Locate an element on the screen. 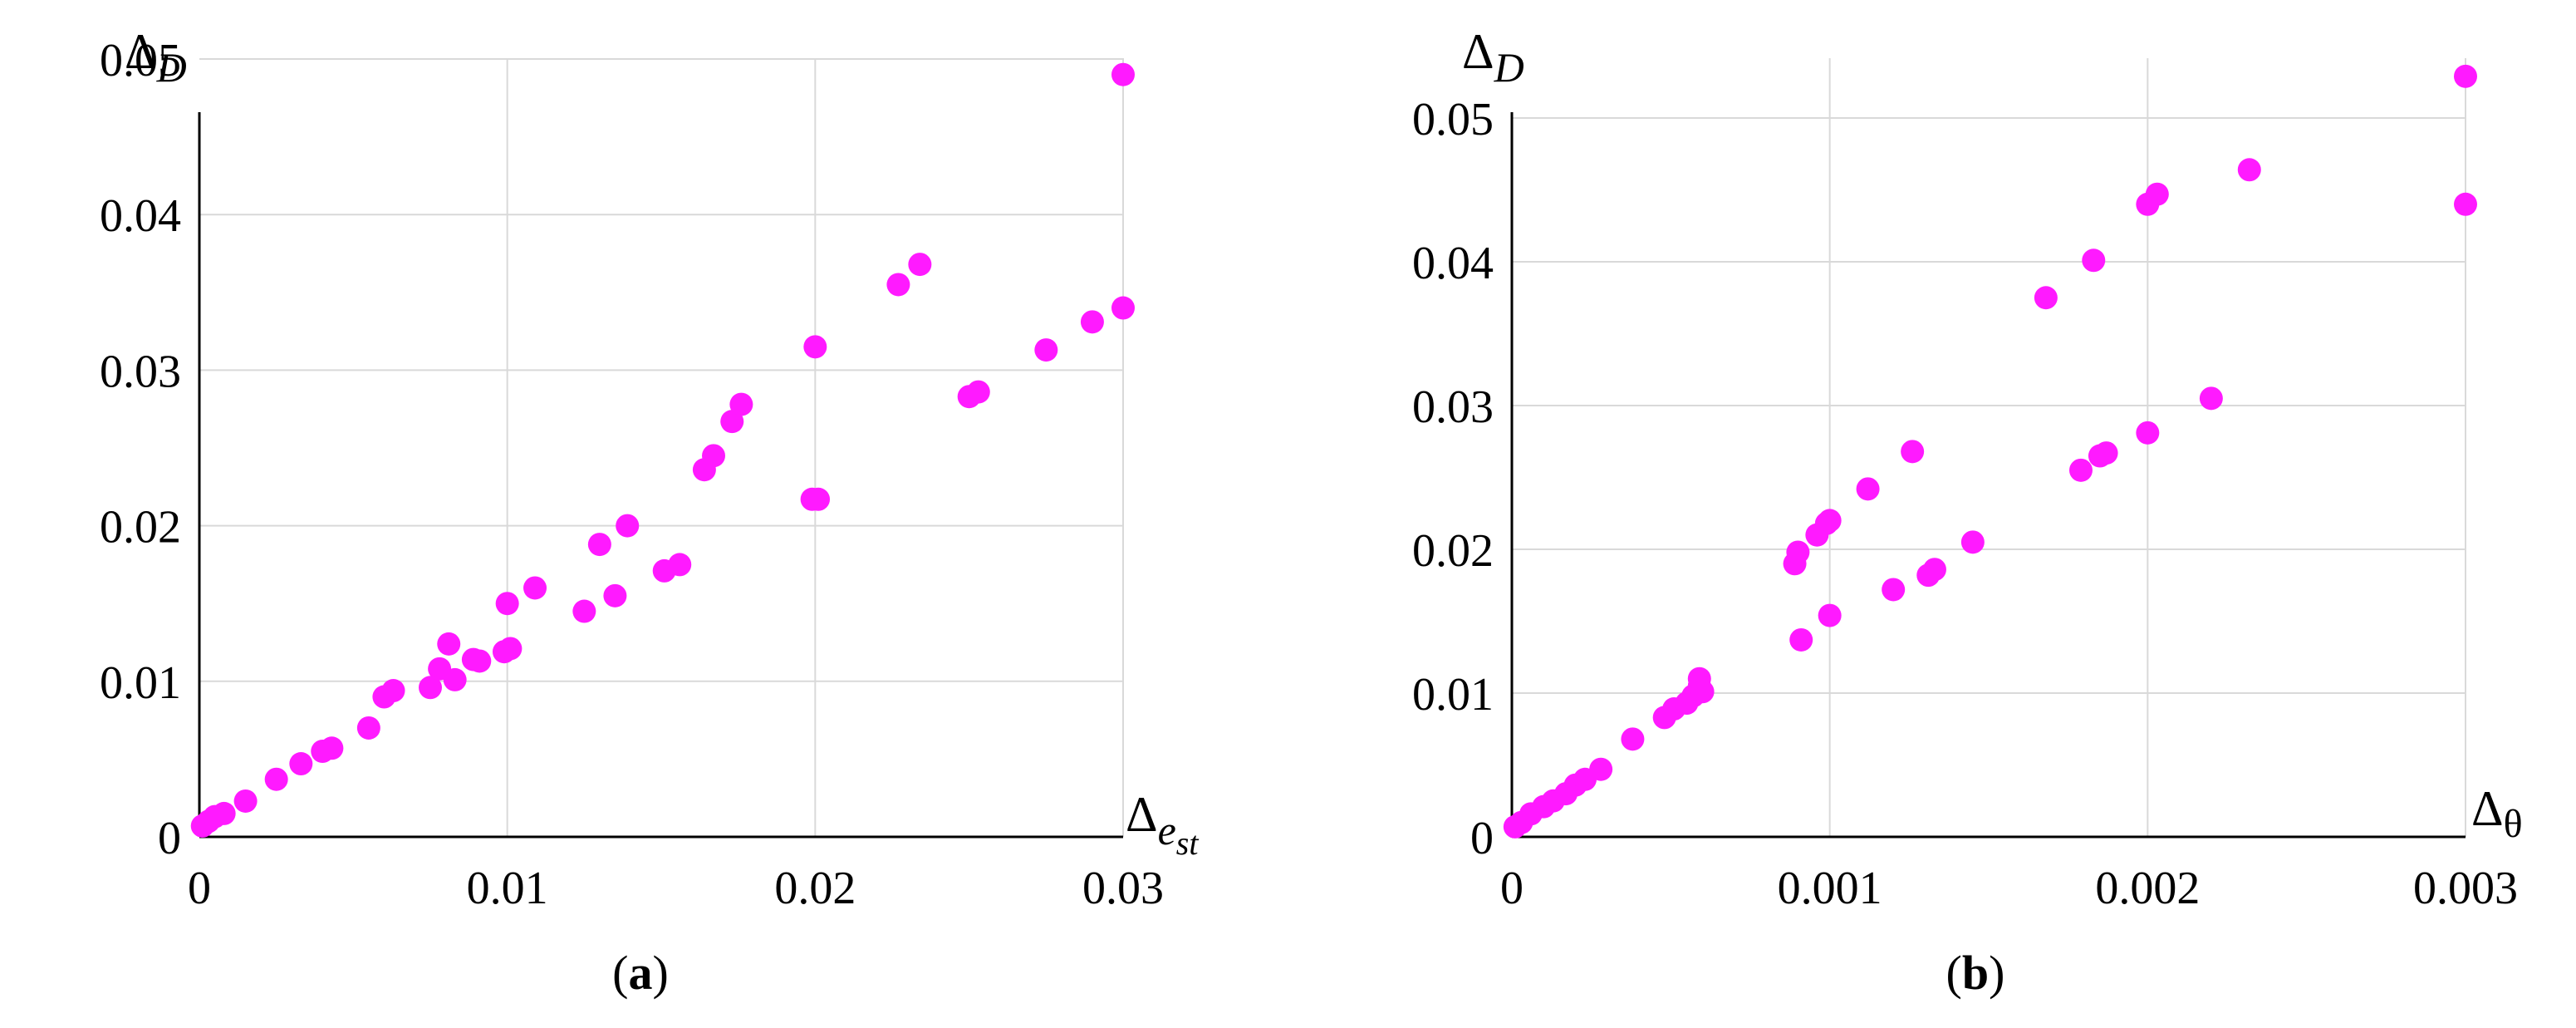 The width and height of the screenshot is (2576, 1028). subplot-letter-b: b is located at coordinates (1975, 973).